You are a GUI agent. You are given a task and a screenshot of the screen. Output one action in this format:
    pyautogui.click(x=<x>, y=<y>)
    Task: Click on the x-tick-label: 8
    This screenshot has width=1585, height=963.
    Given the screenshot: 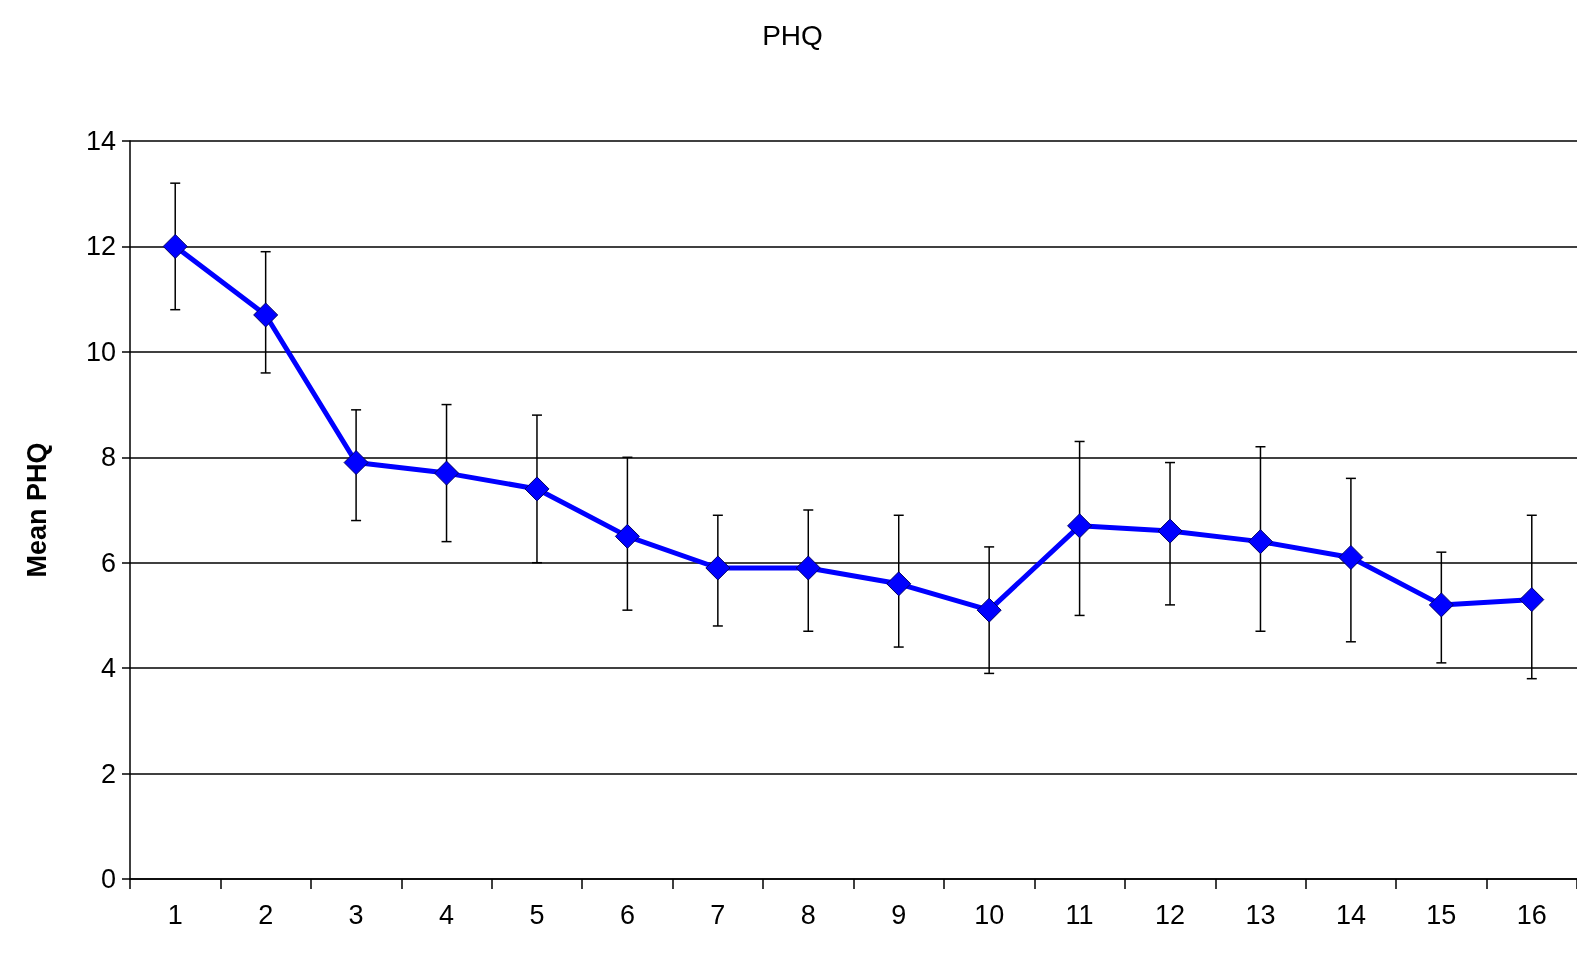 What is the action you would take?
    pyautogui.click(x=808, y=914)
    